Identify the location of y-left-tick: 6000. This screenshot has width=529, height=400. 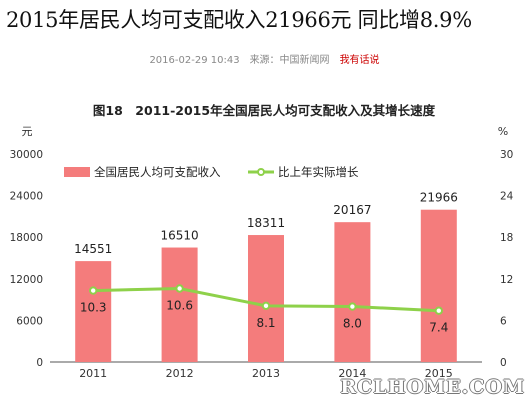
(29, 321).